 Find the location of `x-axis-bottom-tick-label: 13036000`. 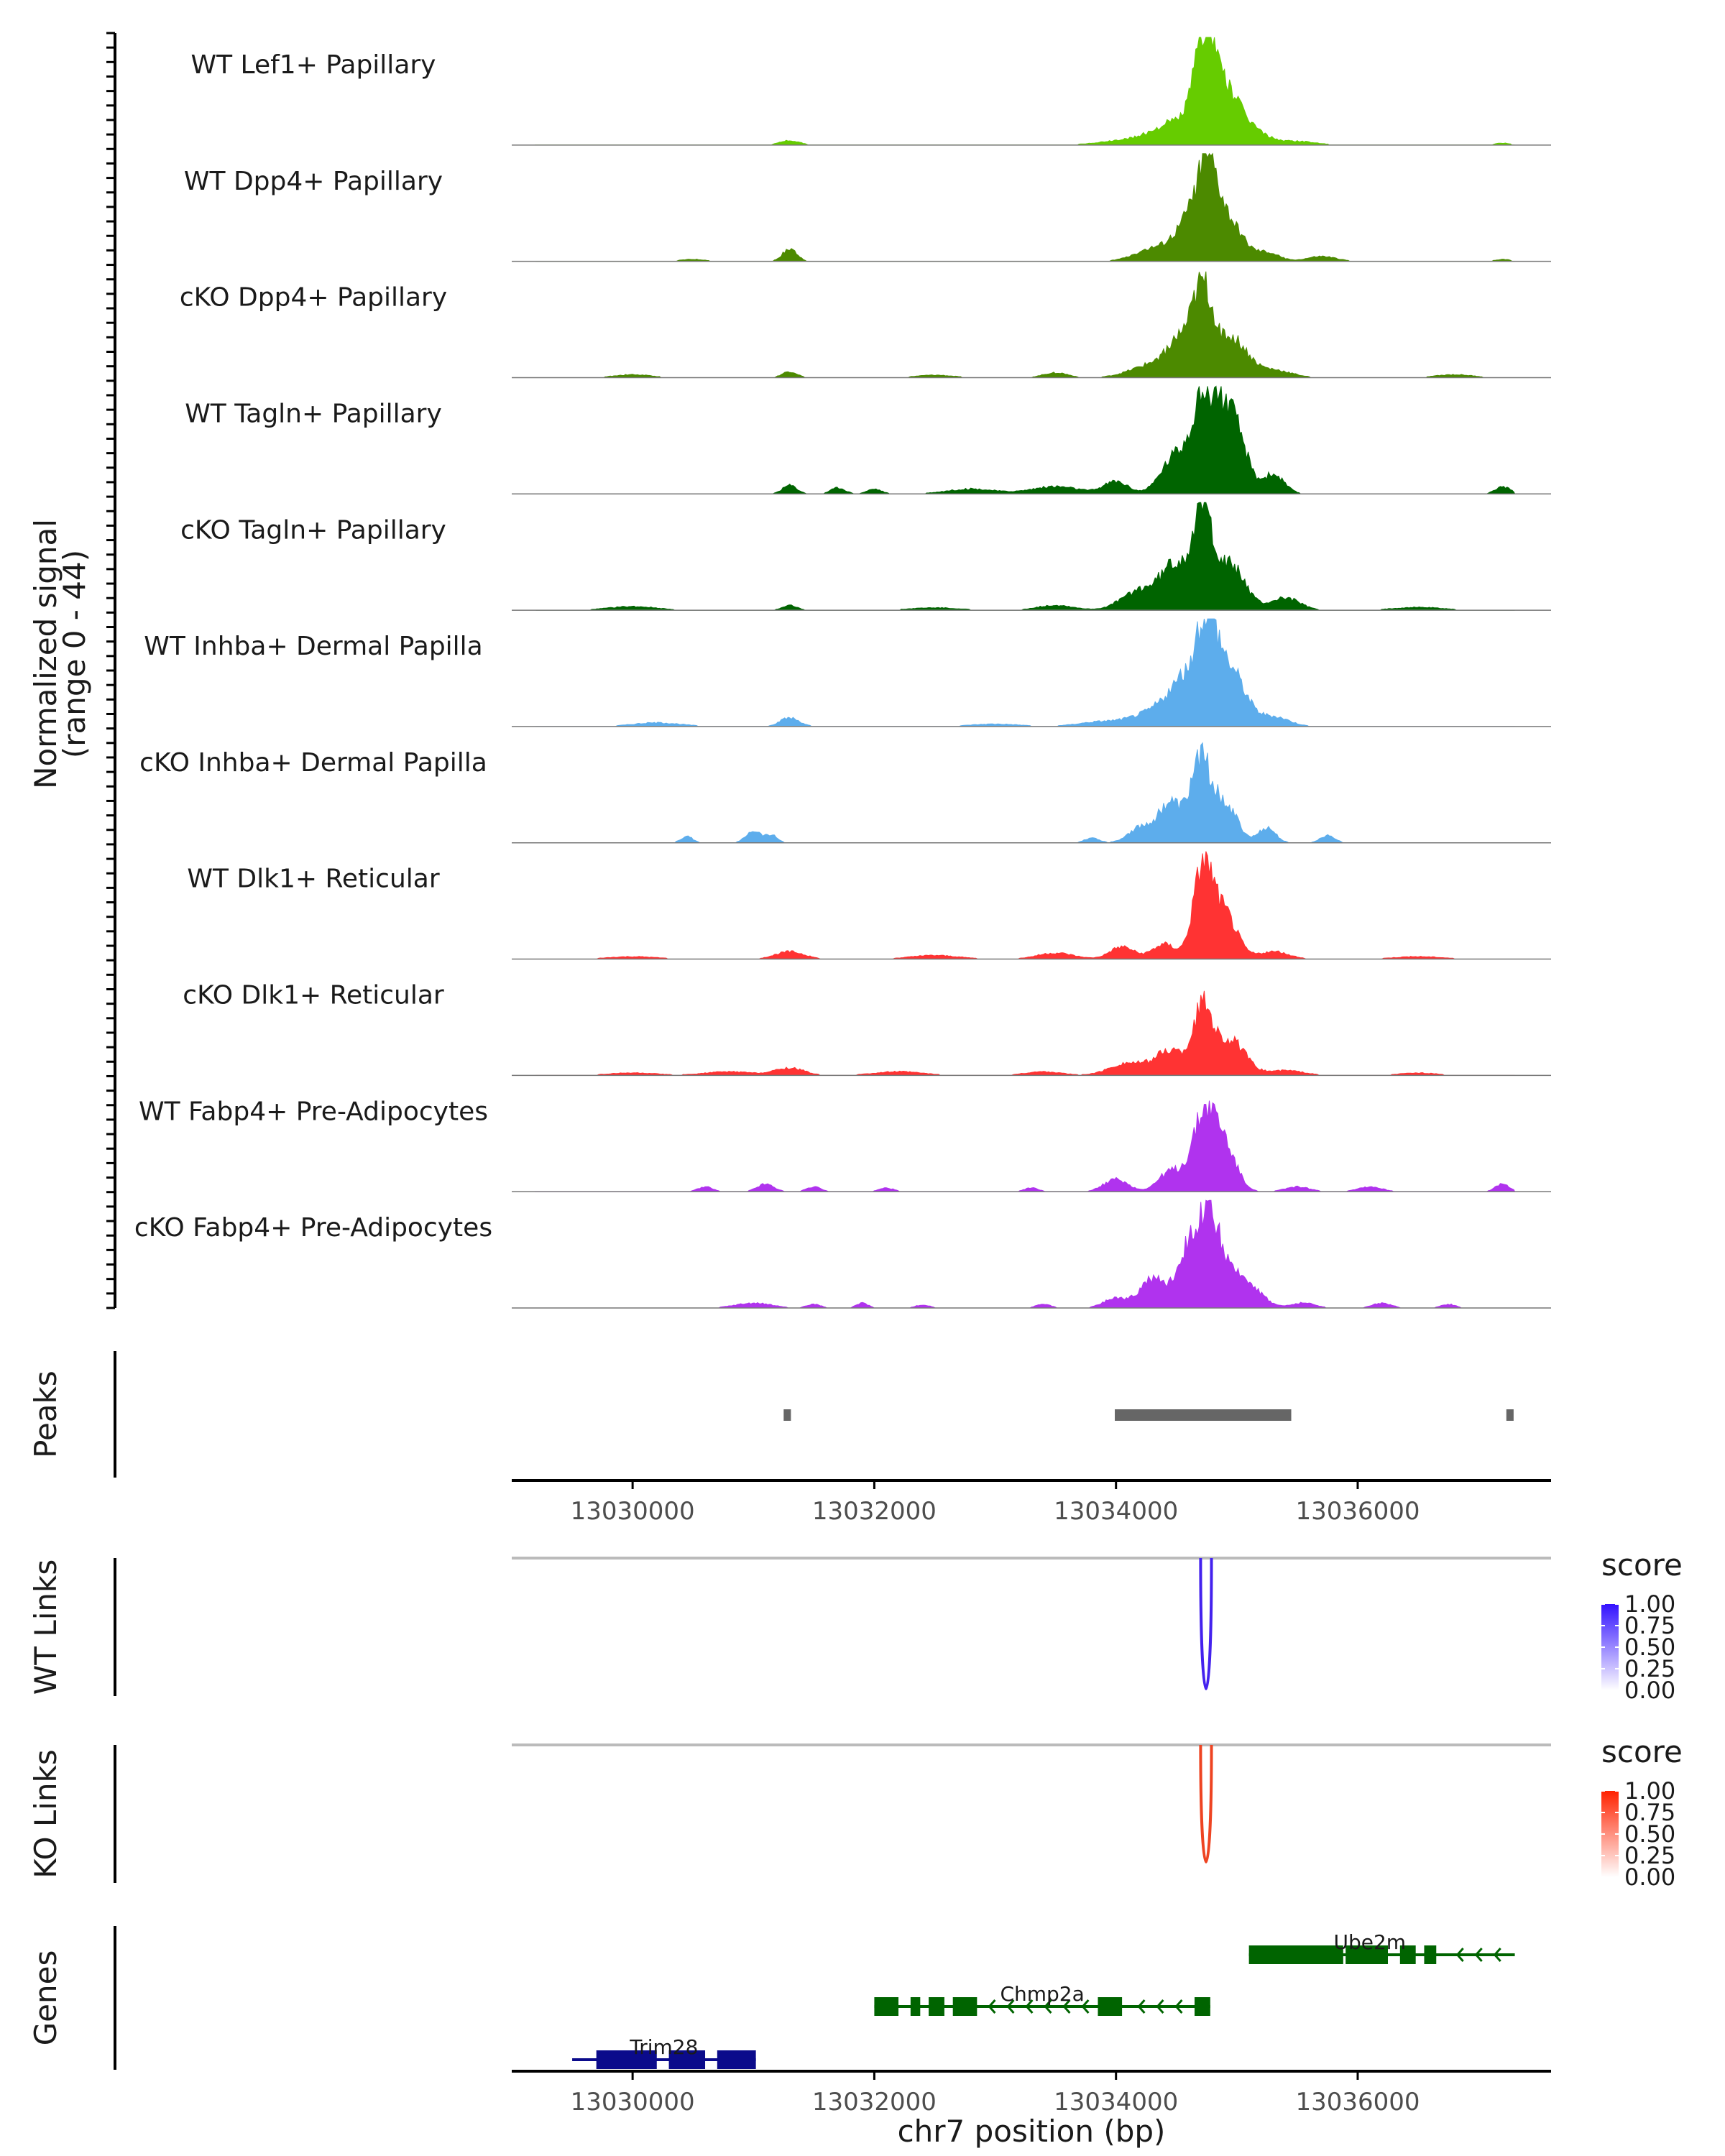

x-axis-bottom-tick-label: 13036000 is located at coordinates (1357, 2102).